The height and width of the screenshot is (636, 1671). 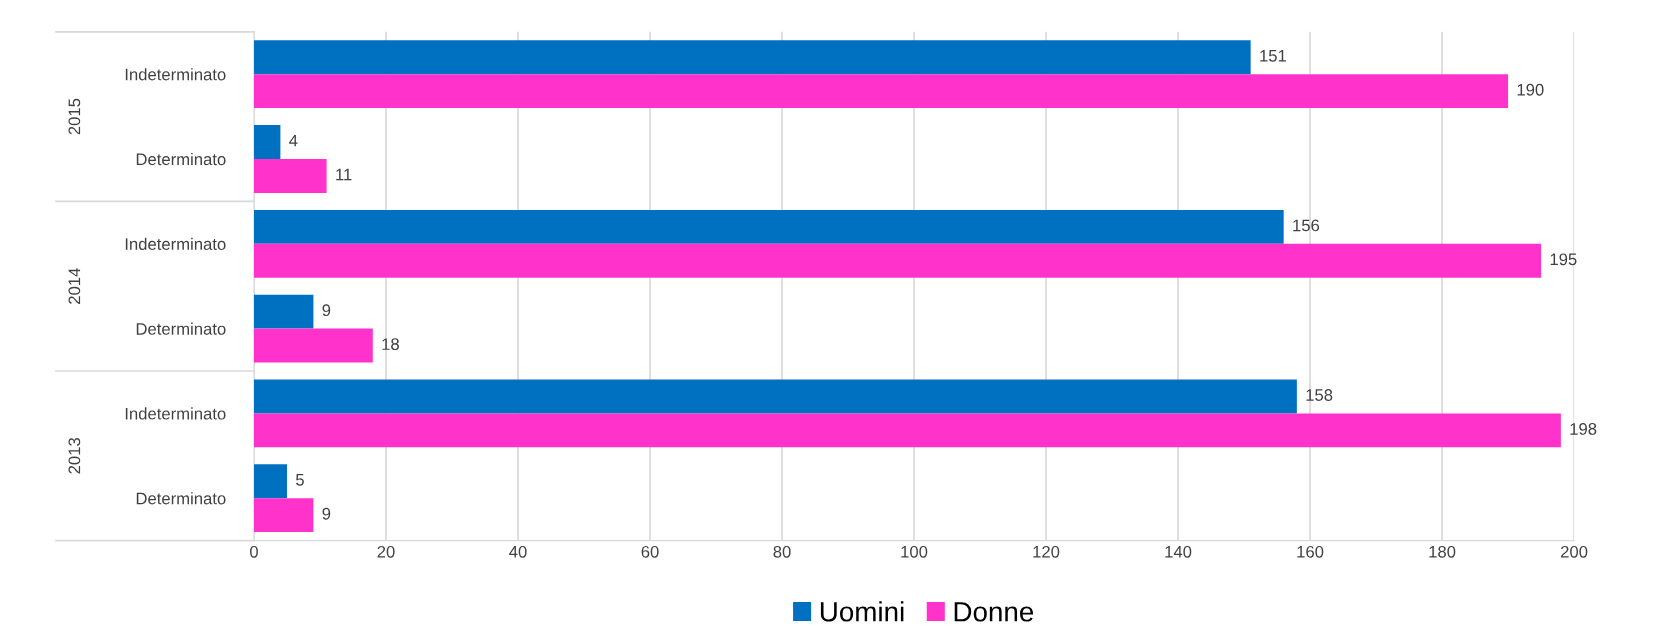 I want to click on x-tick-label: 100, so click(x=914, y=551).